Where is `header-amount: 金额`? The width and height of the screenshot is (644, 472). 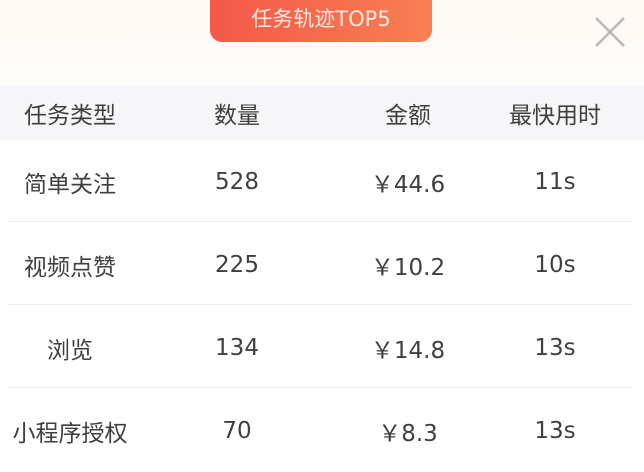 header-amount: 金额 is located at coordinates (408, 115).